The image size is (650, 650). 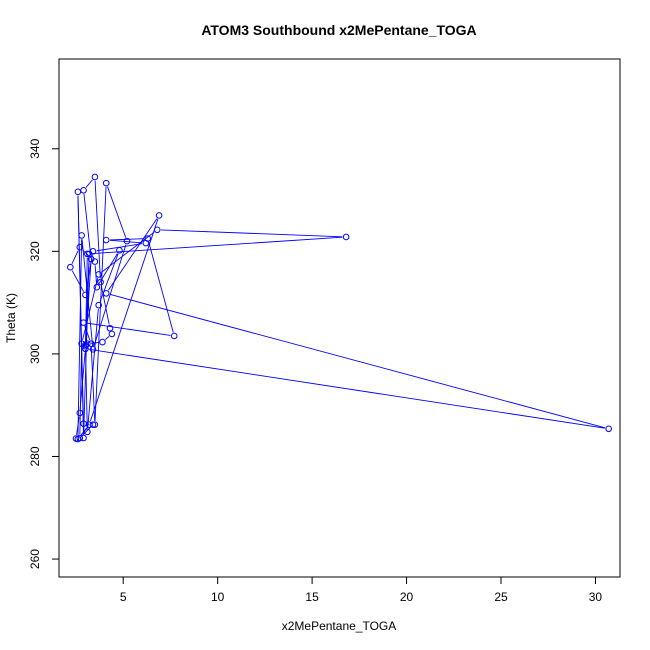 What do you see at coordinates (35, 148) in the screenshot?
I see `y-tick-label: 340` at bounding box center [35, 148].